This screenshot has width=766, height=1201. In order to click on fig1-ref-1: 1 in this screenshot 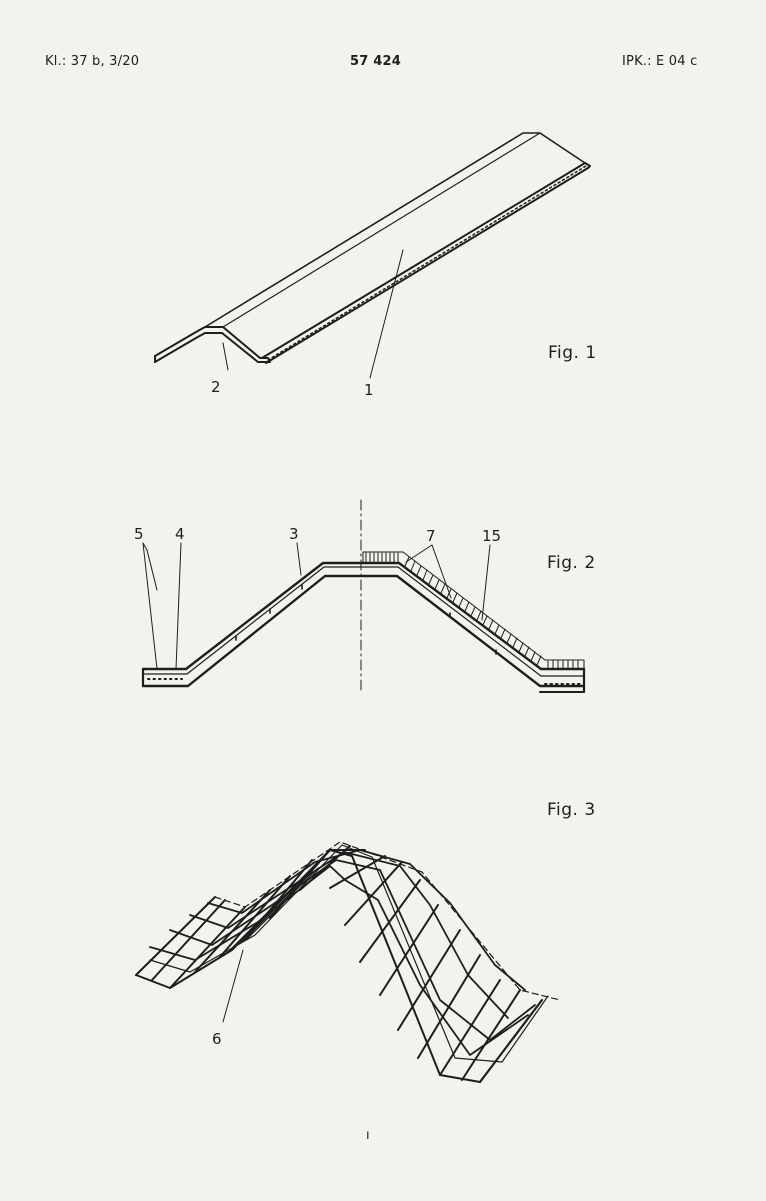, I will do `click(369, 390)`.